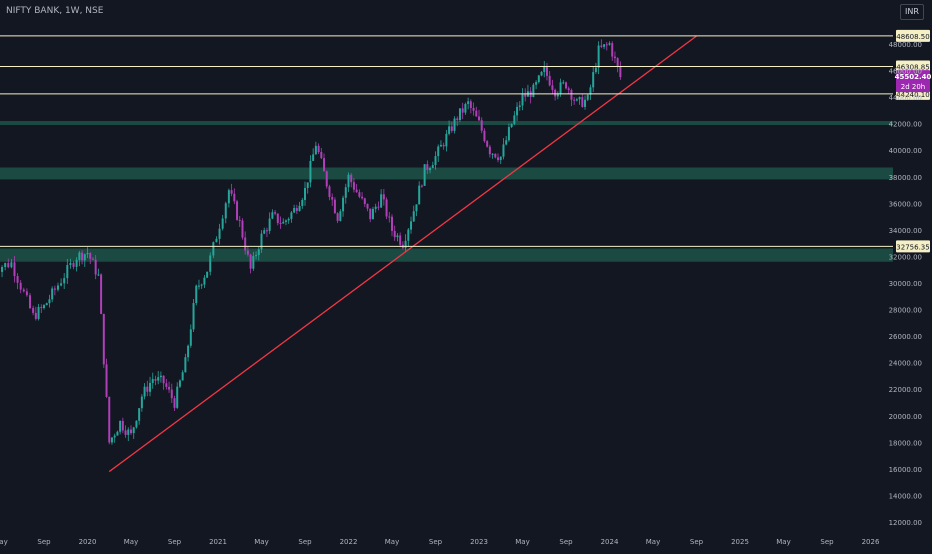  What do you see at coordinates (479, 542) in the screenshot?
I see `x-tick-label: 2023` at bounding box center [479, 542].